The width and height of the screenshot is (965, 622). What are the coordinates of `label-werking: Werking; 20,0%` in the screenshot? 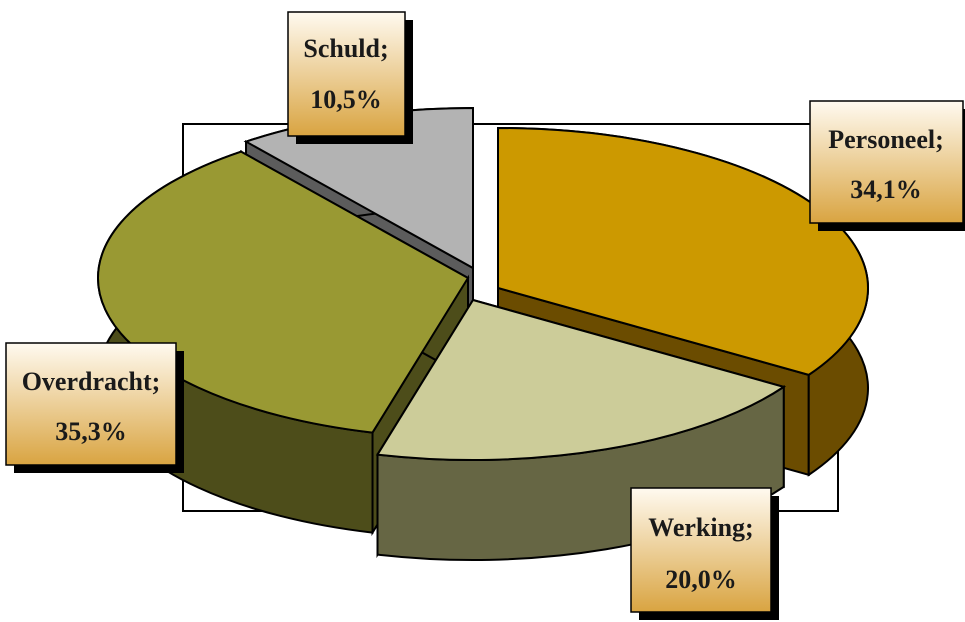 It's located at (704, 553).